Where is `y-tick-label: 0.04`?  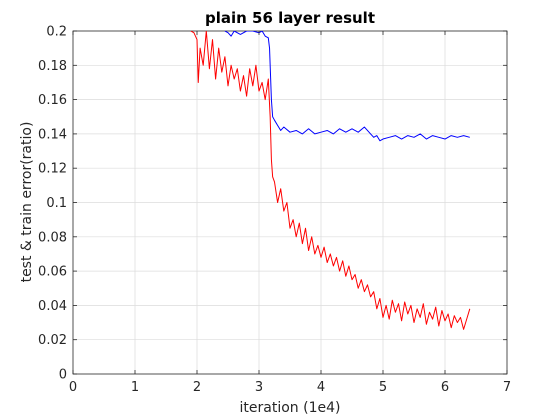
y-tick-label: 0.04 is located at coordinates (52, 306).